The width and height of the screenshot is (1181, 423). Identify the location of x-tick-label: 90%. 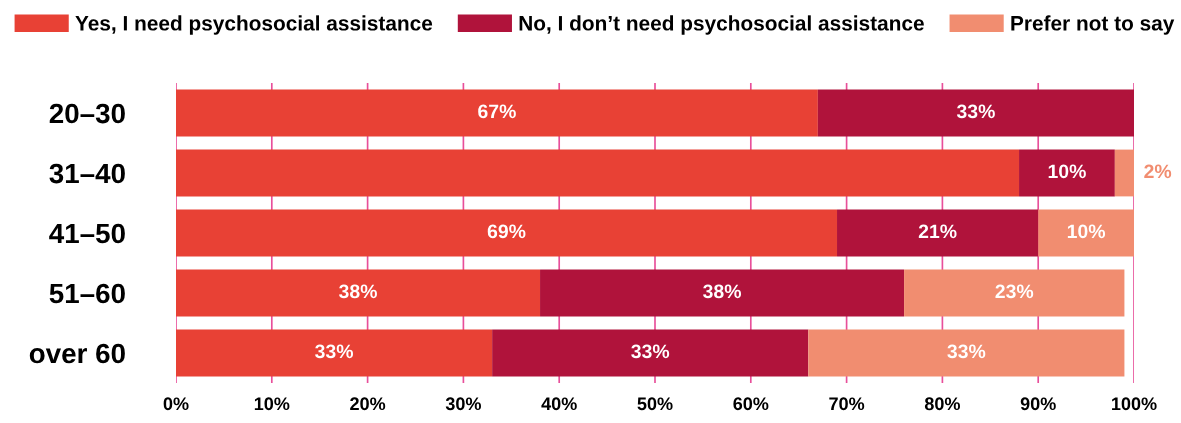
(1038, 404).